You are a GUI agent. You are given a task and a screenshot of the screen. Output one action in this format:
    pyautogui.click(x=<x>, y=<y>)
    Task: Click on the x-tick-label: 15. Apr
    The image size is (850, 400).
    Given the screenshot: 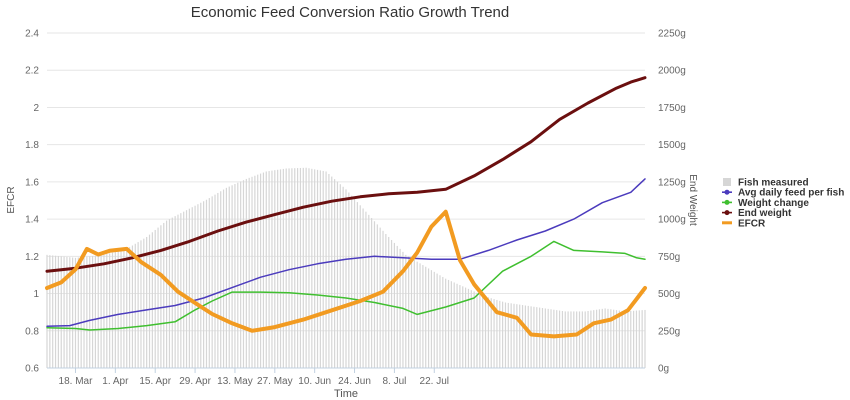 What is the action you would take?
    pyautogui.click(x=155, y=381)
    